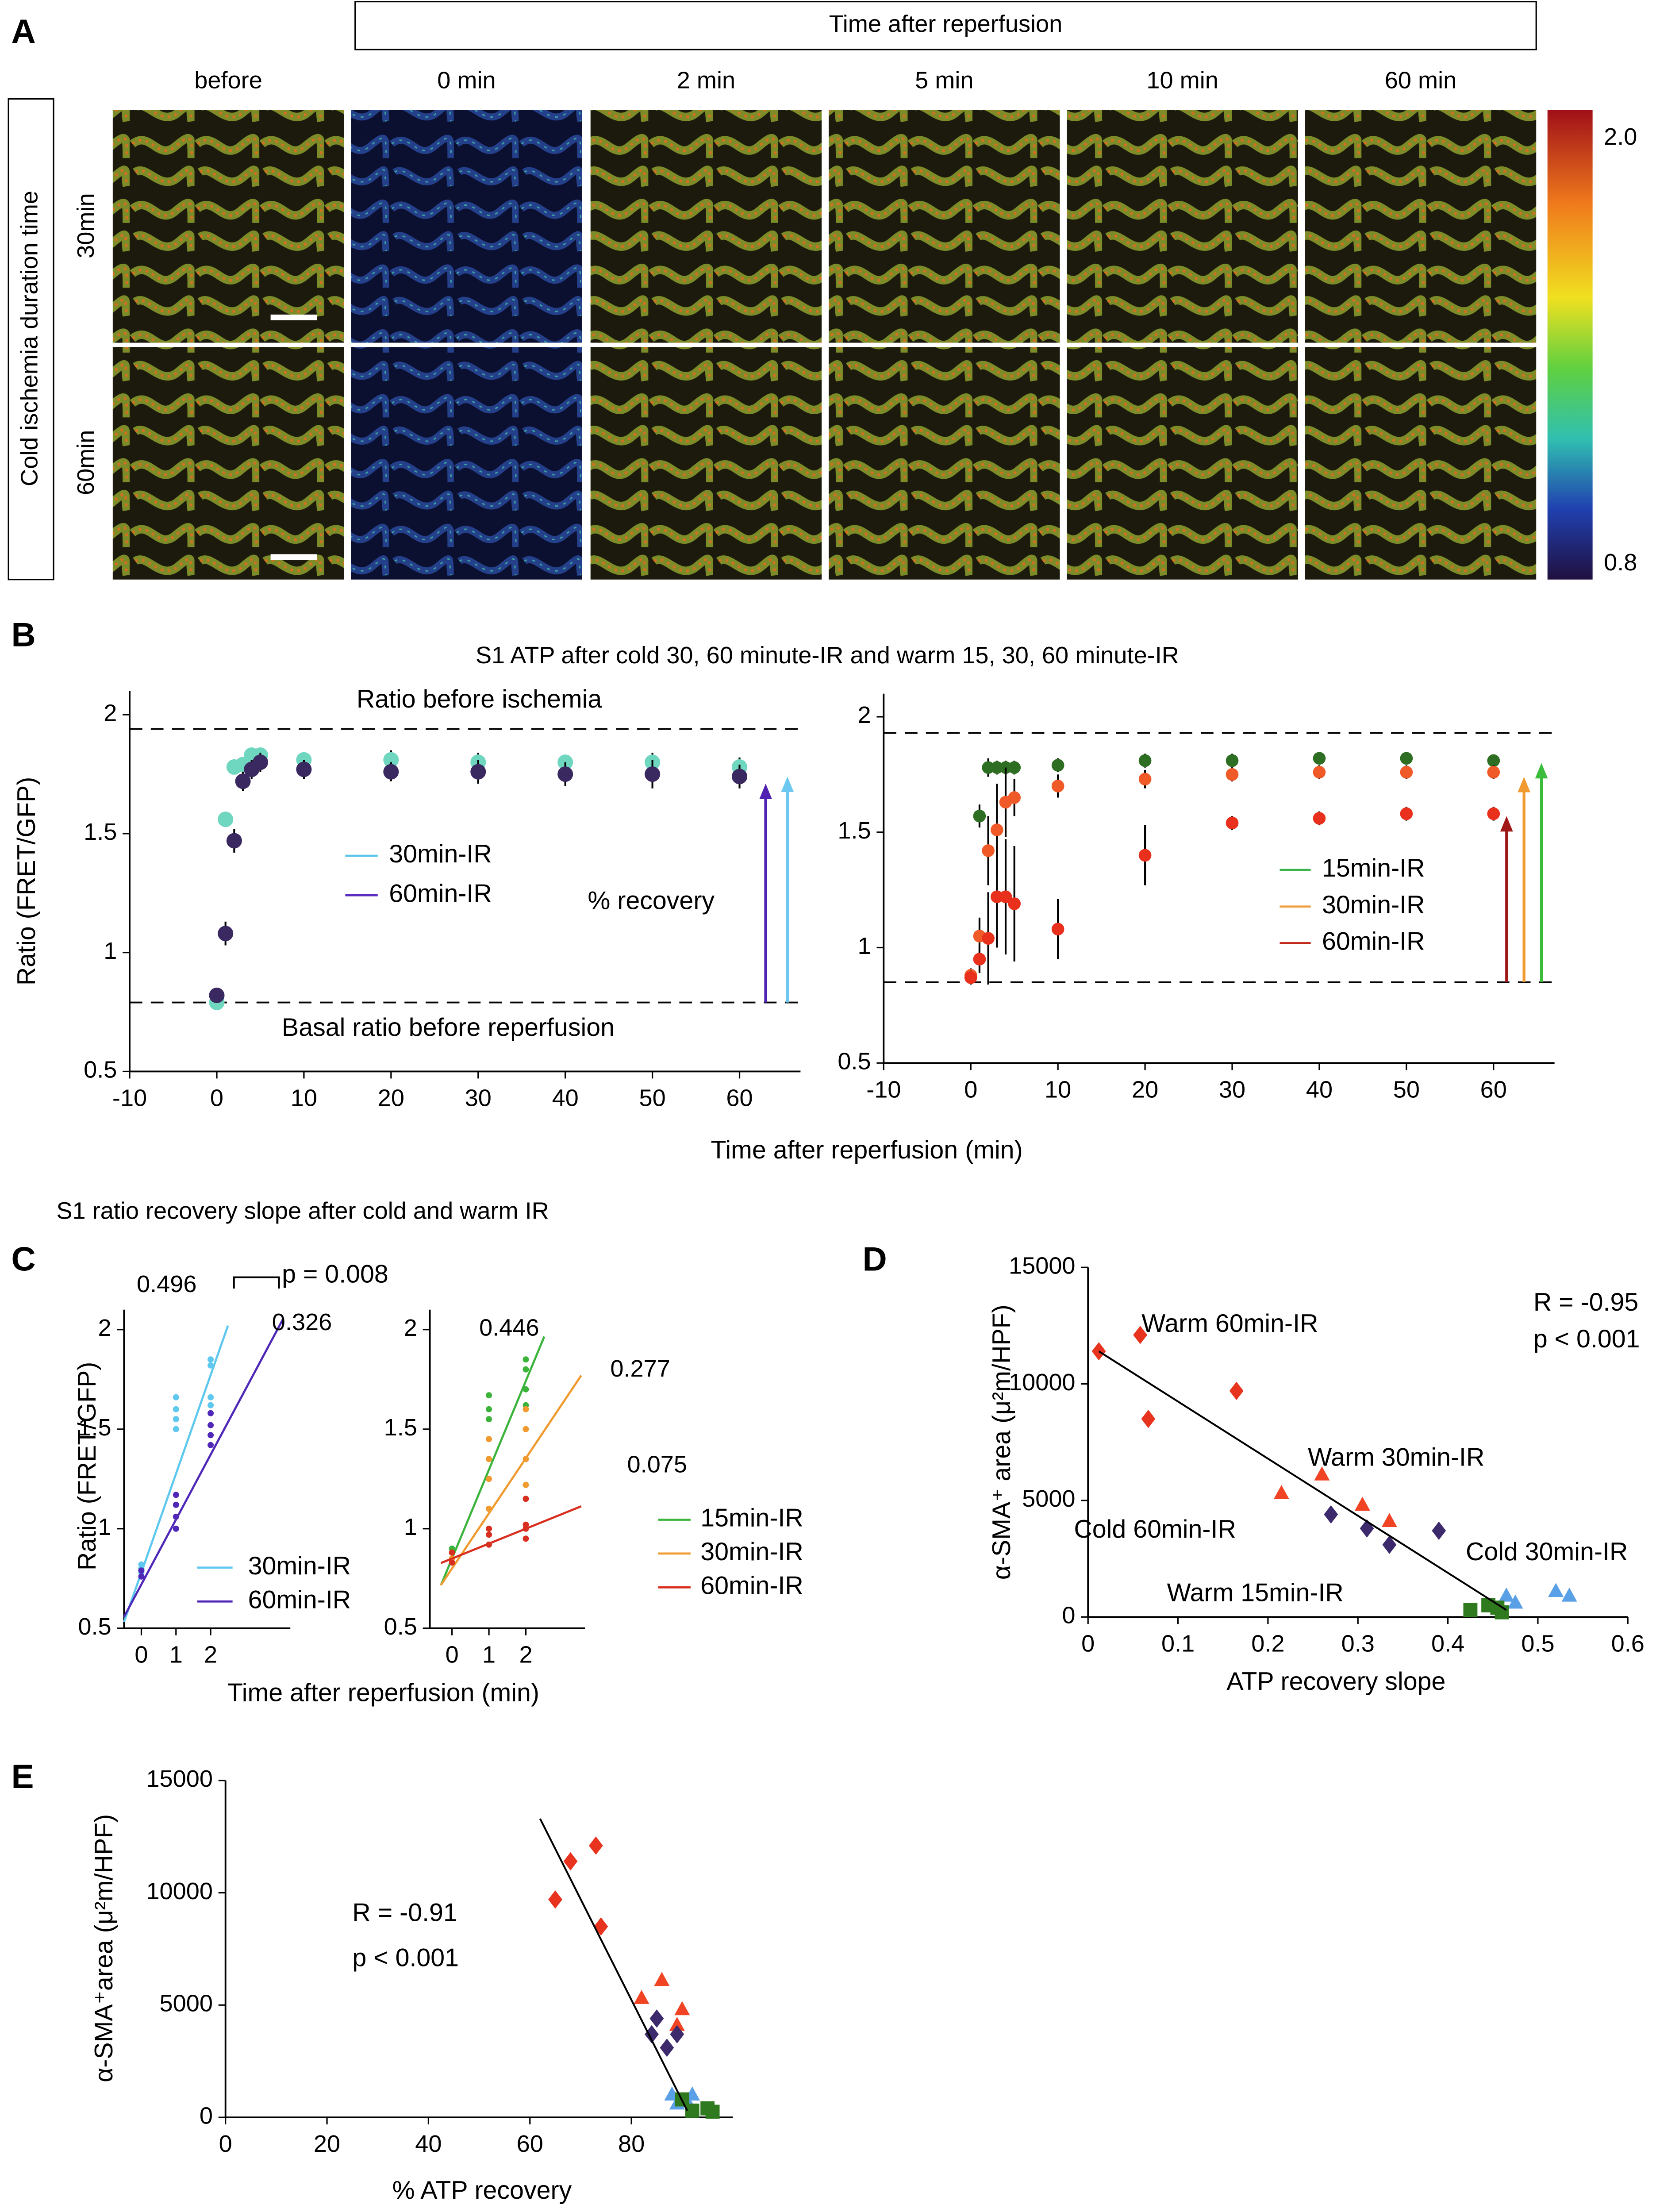 The image size is (1656, 2212). Describe the element at coordinates (86, 225) in the screenshot. I see `row-label: 30min` at that location.